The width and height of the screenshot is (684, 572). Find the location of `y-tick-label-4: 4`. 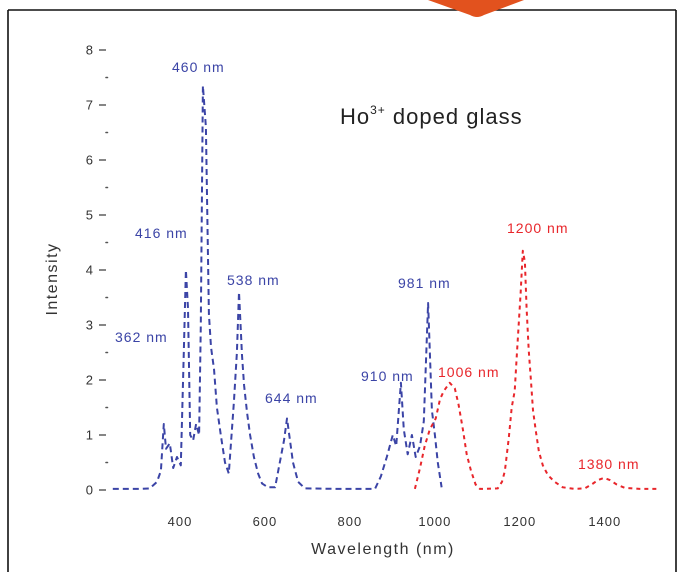

y-tick-label-4: 4 is located at coordinates (90, 270).